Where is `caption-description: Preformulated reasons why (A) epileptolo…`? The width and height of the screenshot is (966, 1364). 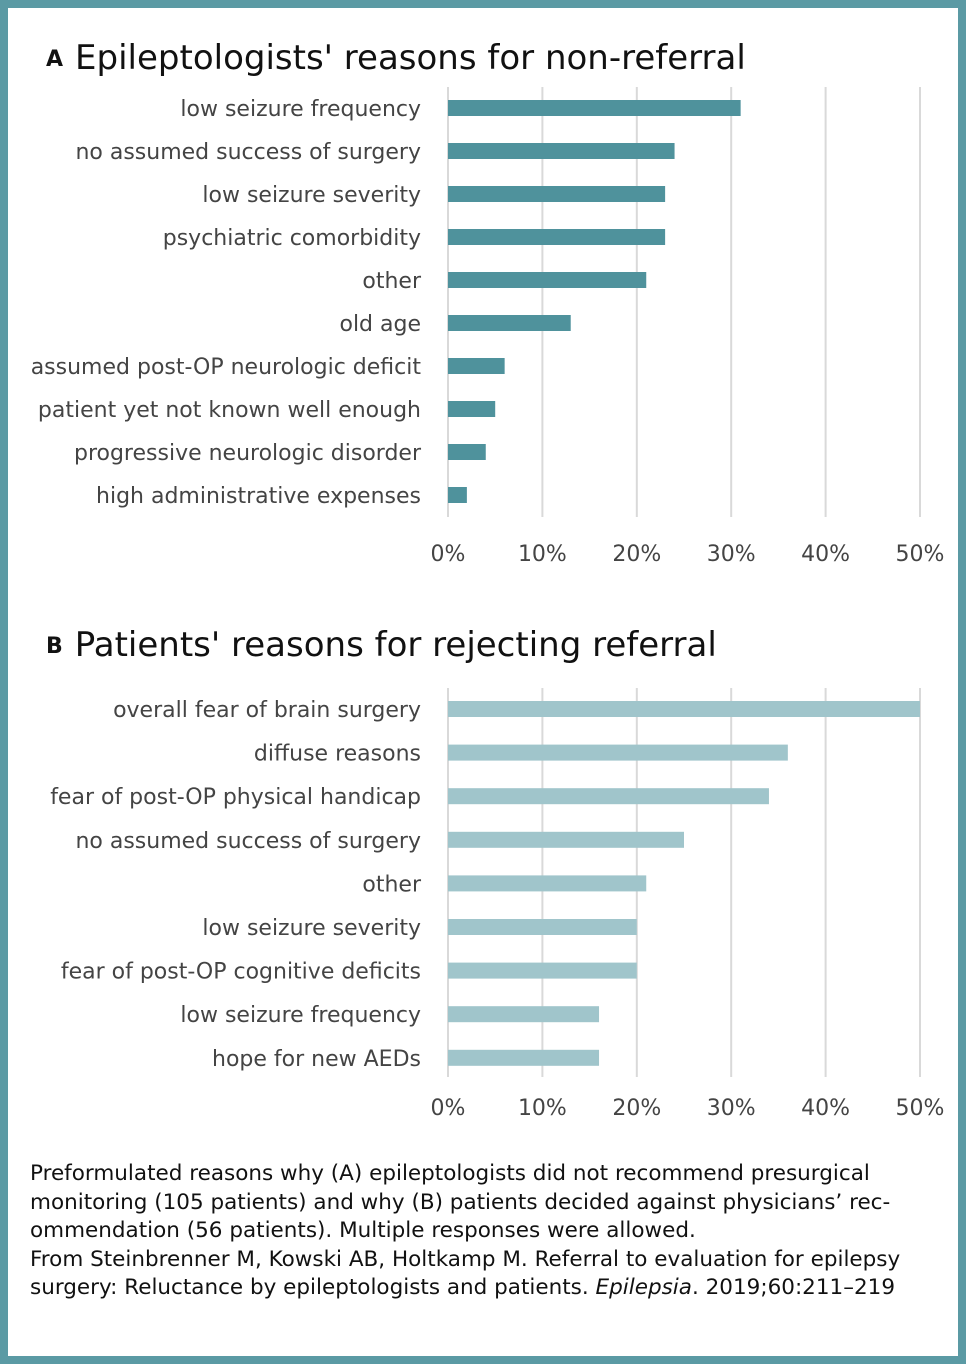 caption-description: Preformulated reasons why (A) epileptolo… is located at coordinates (460, 1202).